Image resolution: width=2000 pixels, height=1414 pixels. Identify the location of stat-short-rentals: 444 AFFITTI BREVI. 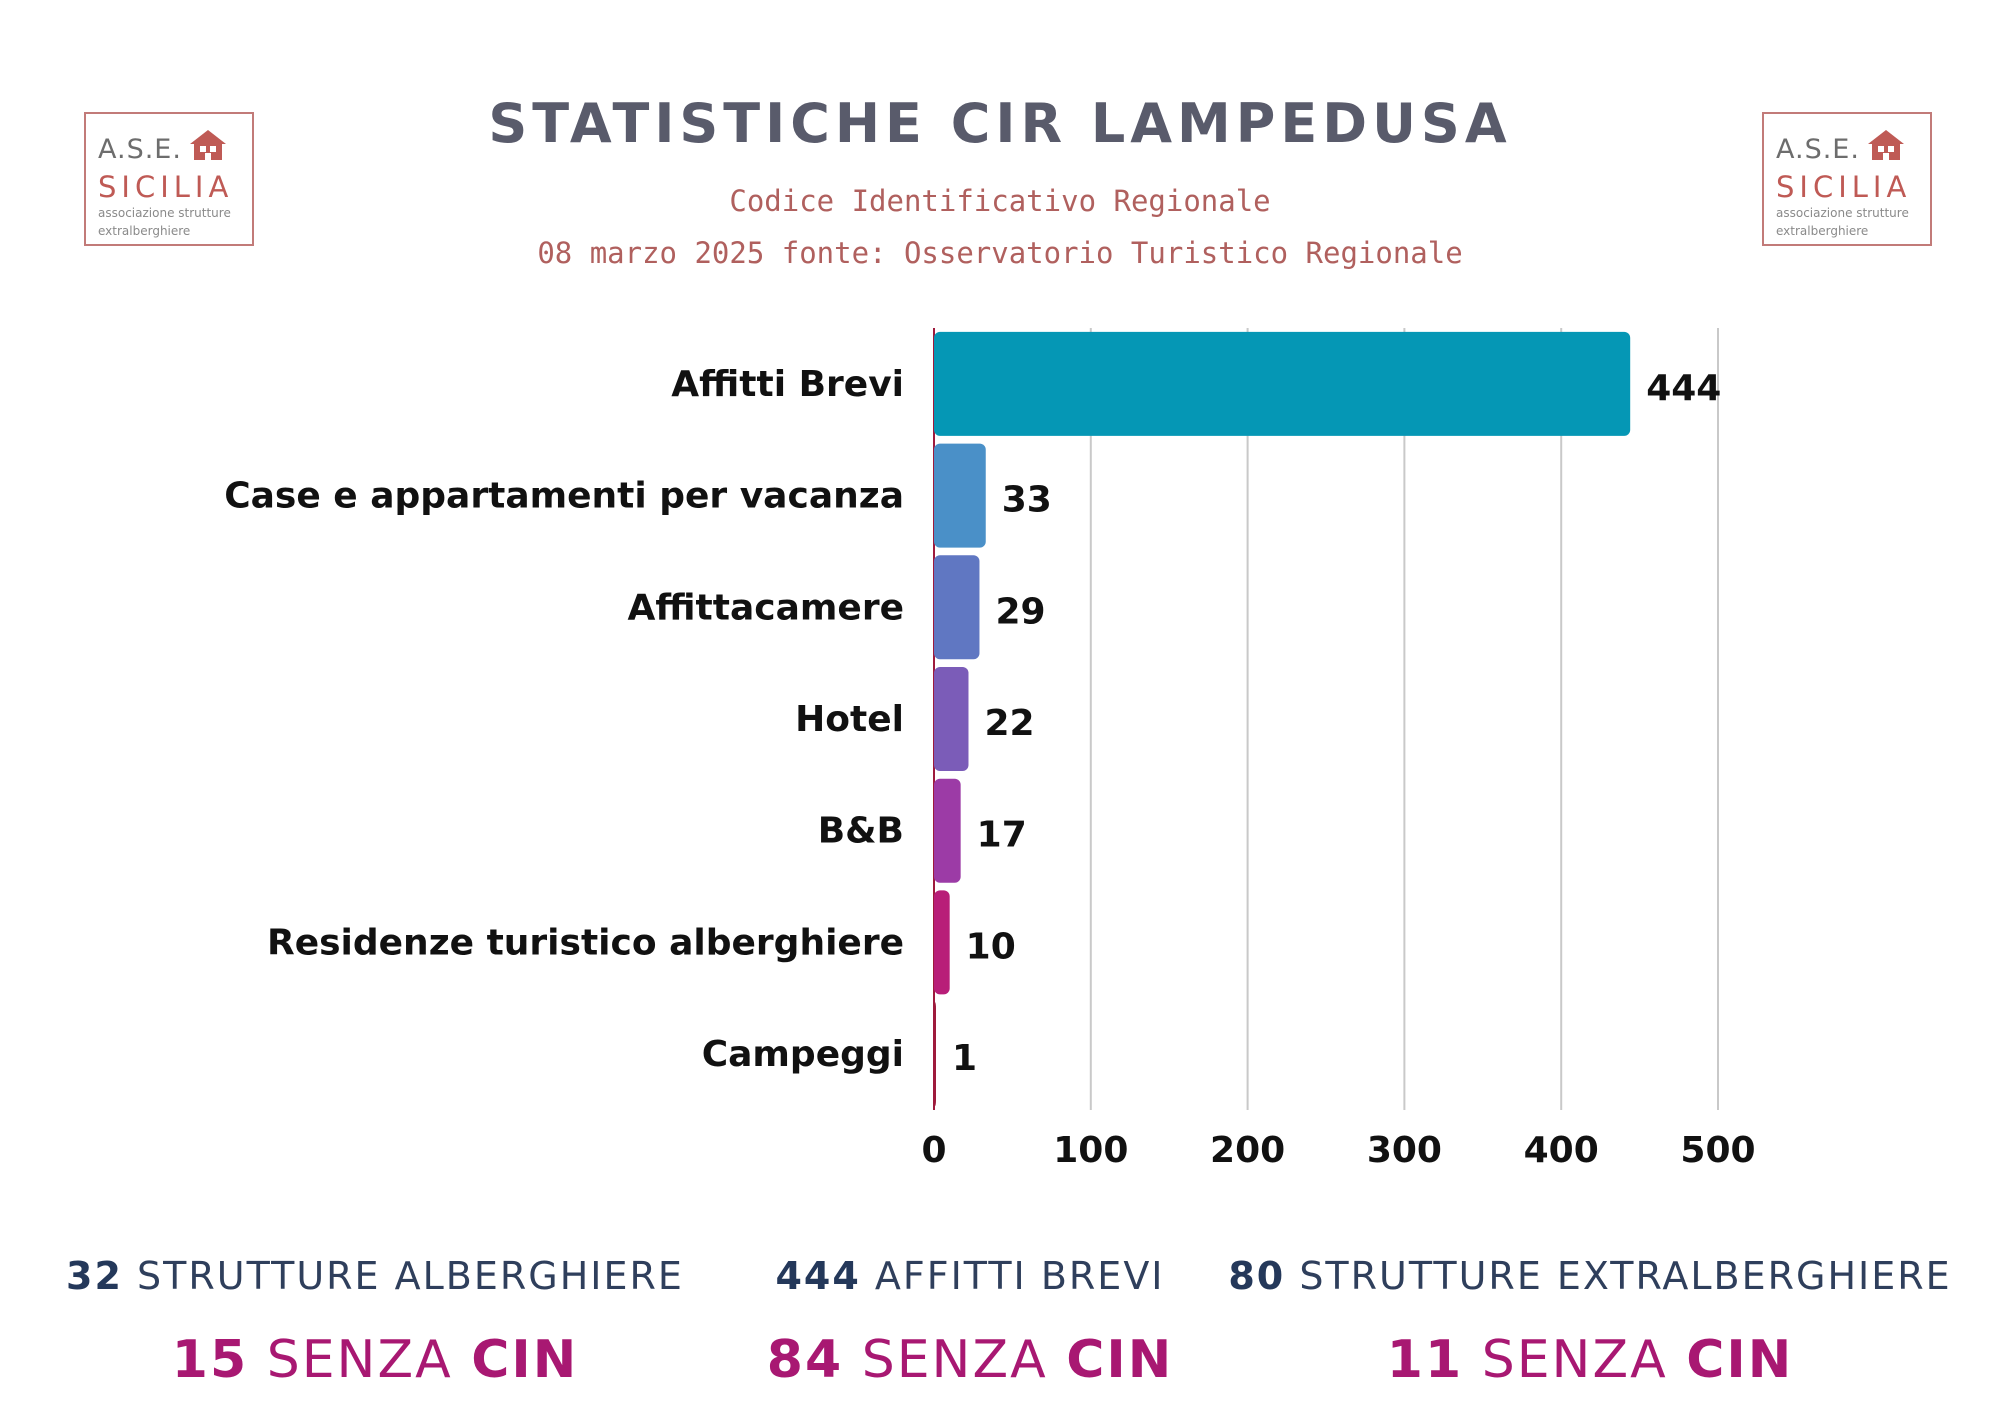
(970, 1276).